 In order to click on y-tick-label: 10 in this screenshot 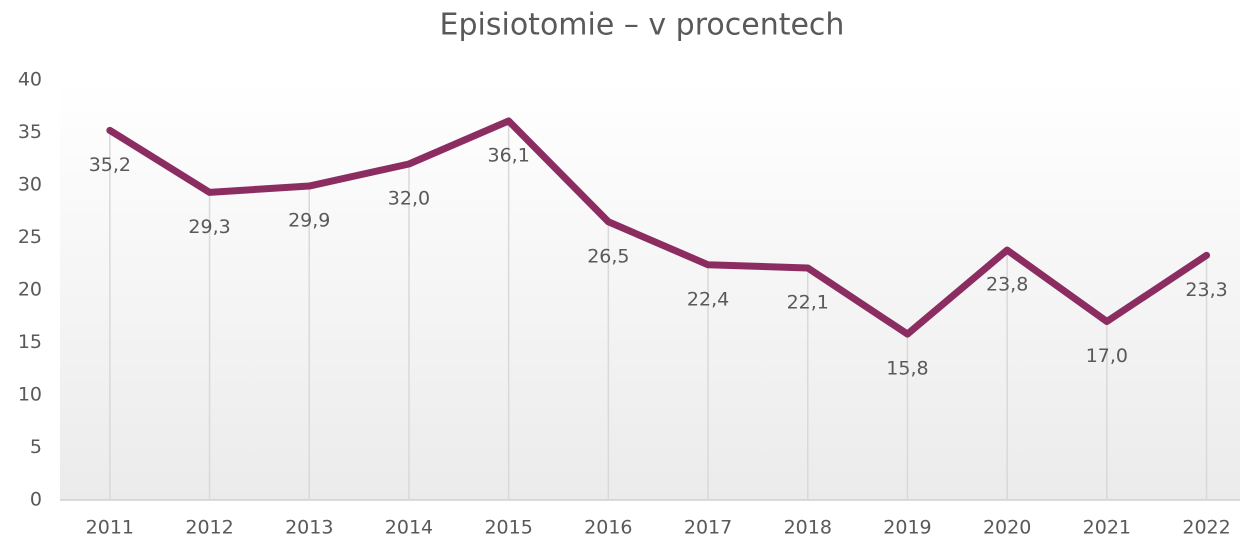, I will do `click(30, 395)`.